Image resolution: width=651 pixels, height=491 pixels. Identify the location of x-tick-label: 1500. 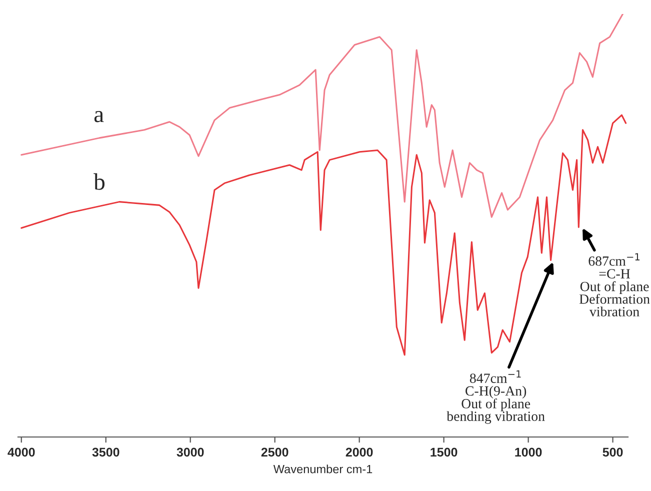
(444, 452).